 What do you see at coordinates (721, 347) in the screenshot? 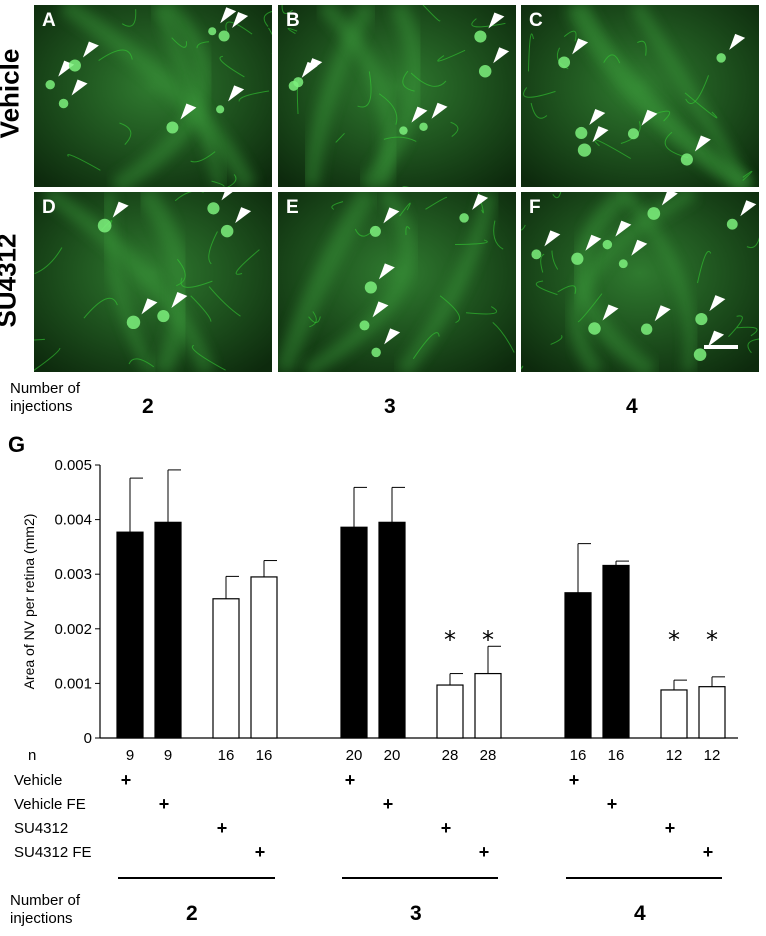
I see `scale-bar` at bounding box center [721, 347].